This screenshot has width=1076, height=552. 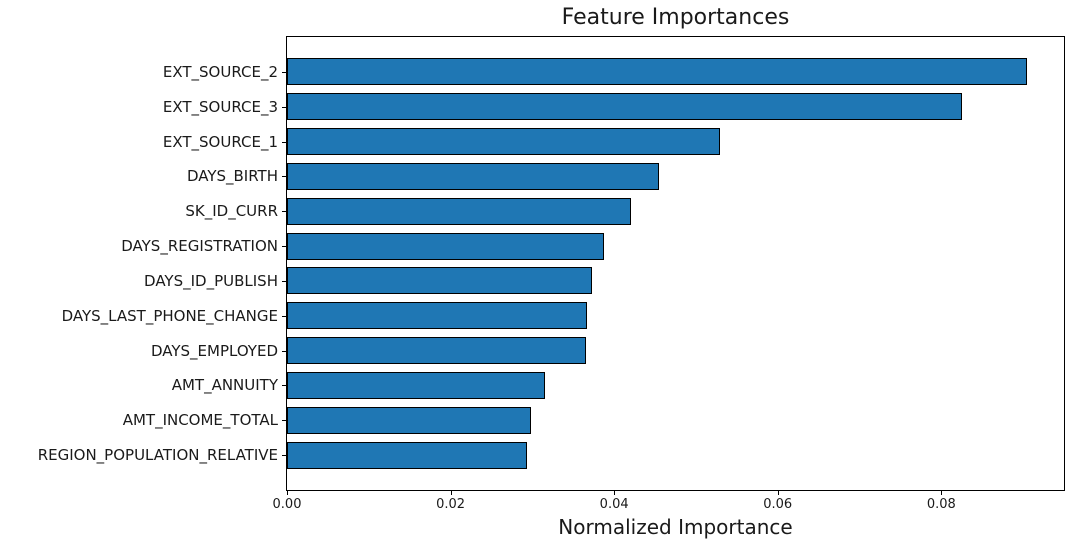 What do you see at coordinates (220, 71) in the screenshot?
I see `y-tick-label: EXT_SOURCE_2` at bounding box center [220, 71].